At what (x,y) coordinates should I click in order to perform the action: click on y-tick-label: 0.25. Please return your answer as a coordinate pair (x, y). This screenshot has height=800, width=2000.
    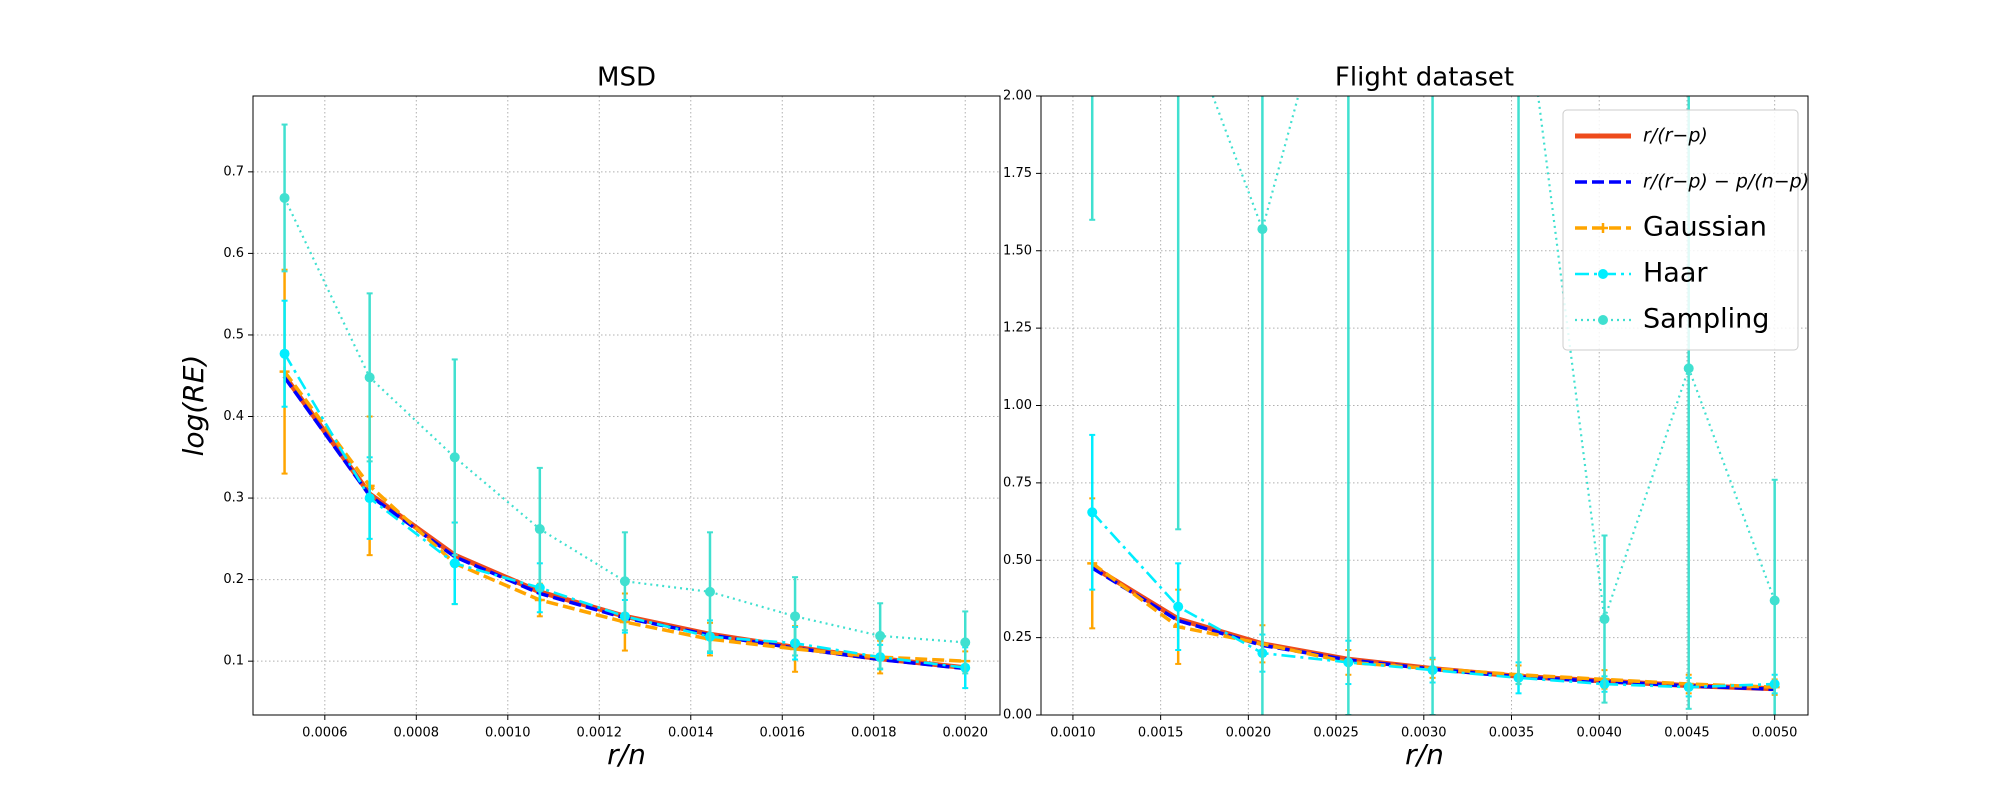
    Looking at the image, I should click on (1017, 637).